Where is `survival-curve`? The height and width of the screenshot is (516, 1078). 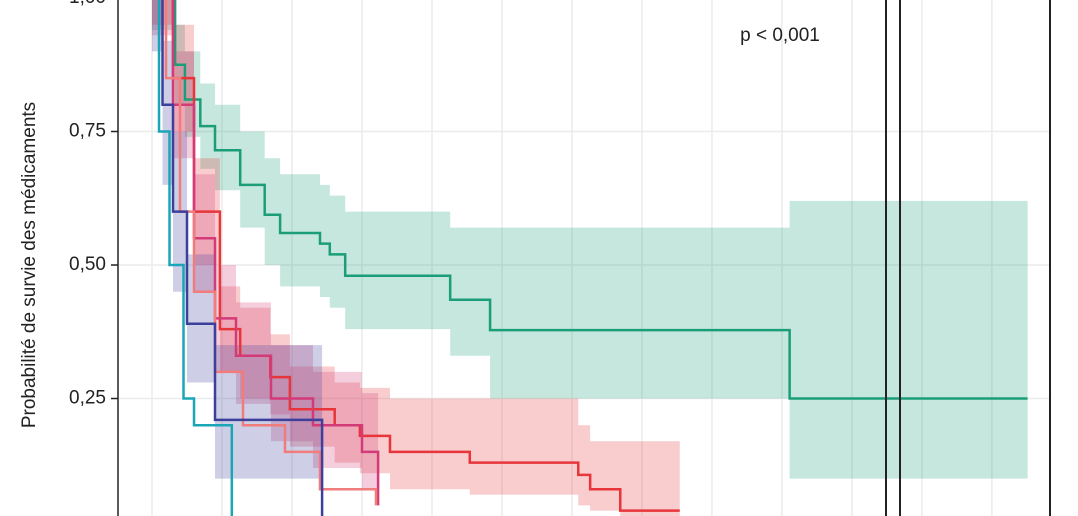 survival-curve is located at coordinates (195, 258).